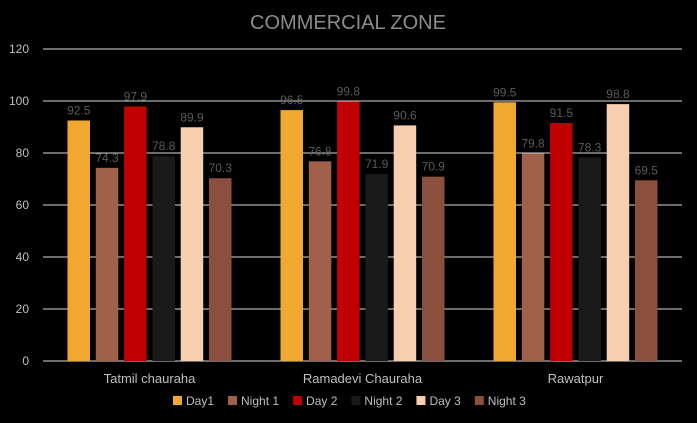  I want to click on x-axis-categories: Tatmil chauraha Ramadevi Chauraha Rawatpur, so click(354, 378).